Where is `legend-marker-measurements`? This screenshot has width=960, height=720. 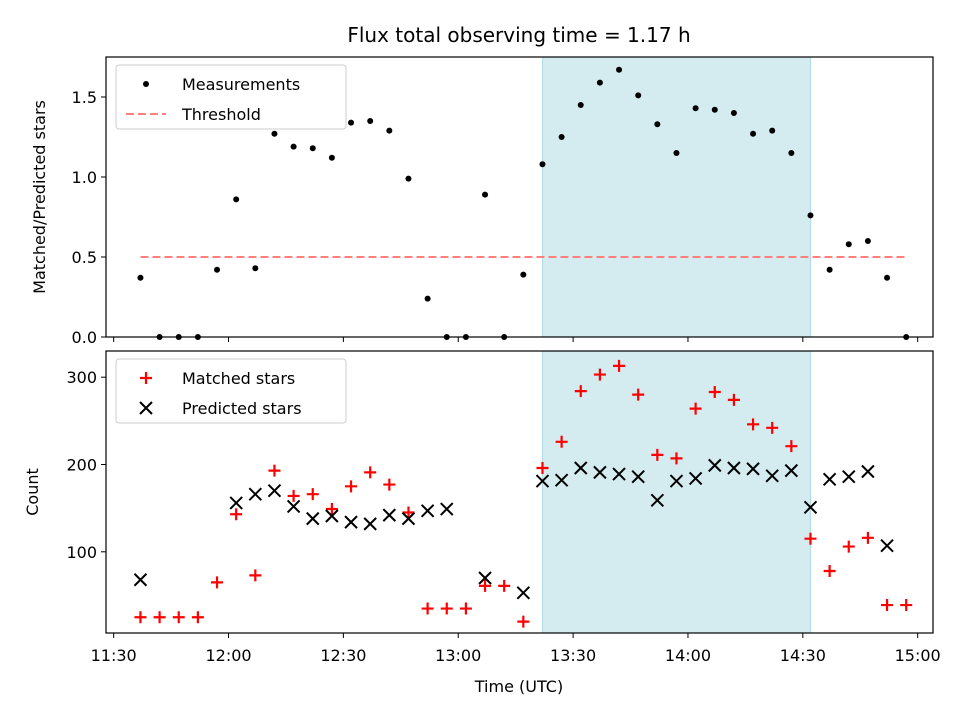
legend-marker-measurements is located at coordinates (146, 84).